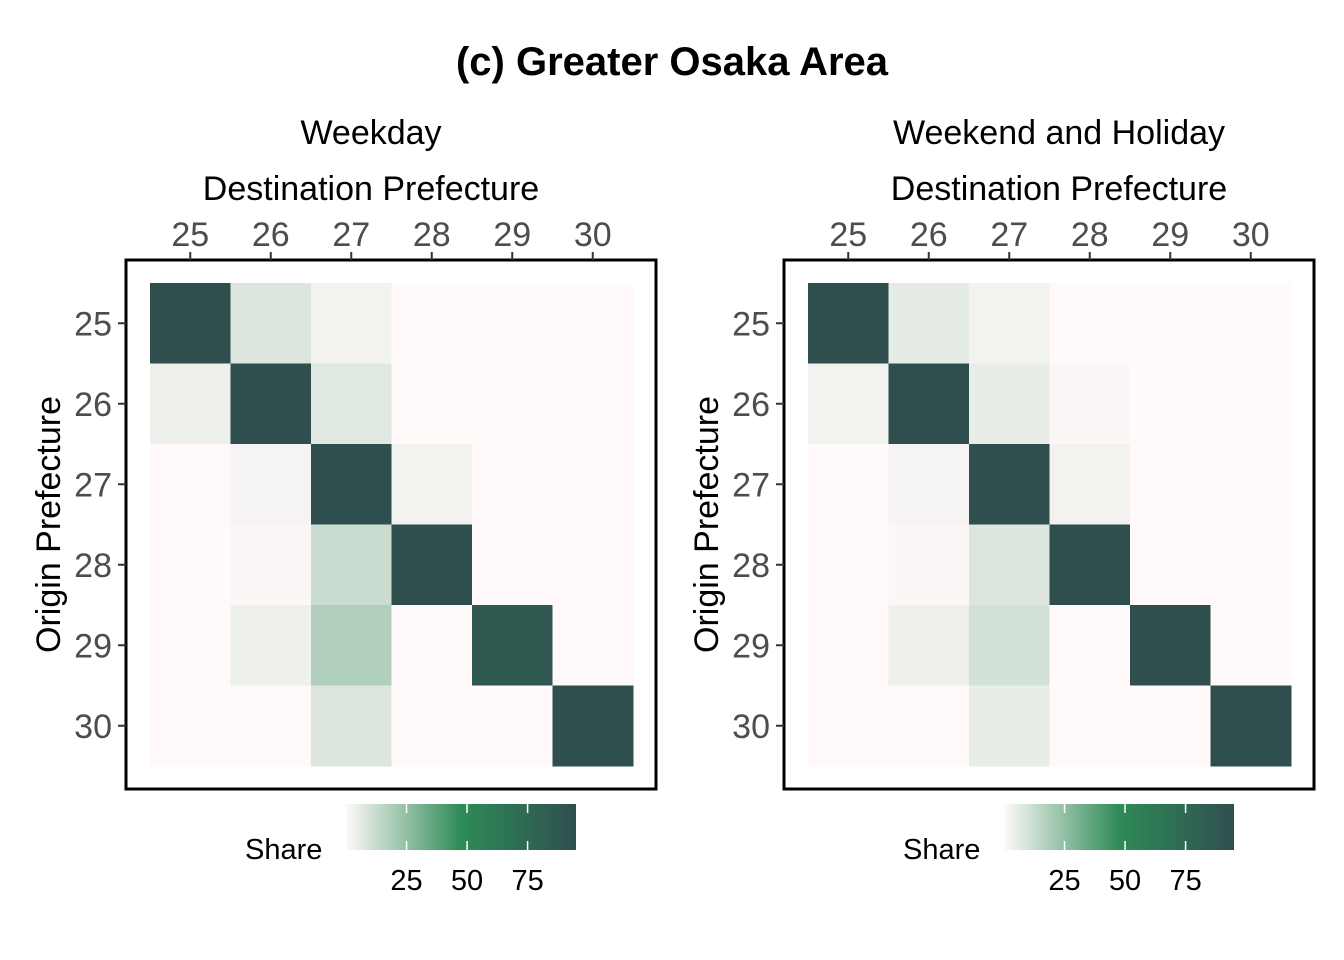  I want to click on y-tick-label: 30, so click(751, 727).